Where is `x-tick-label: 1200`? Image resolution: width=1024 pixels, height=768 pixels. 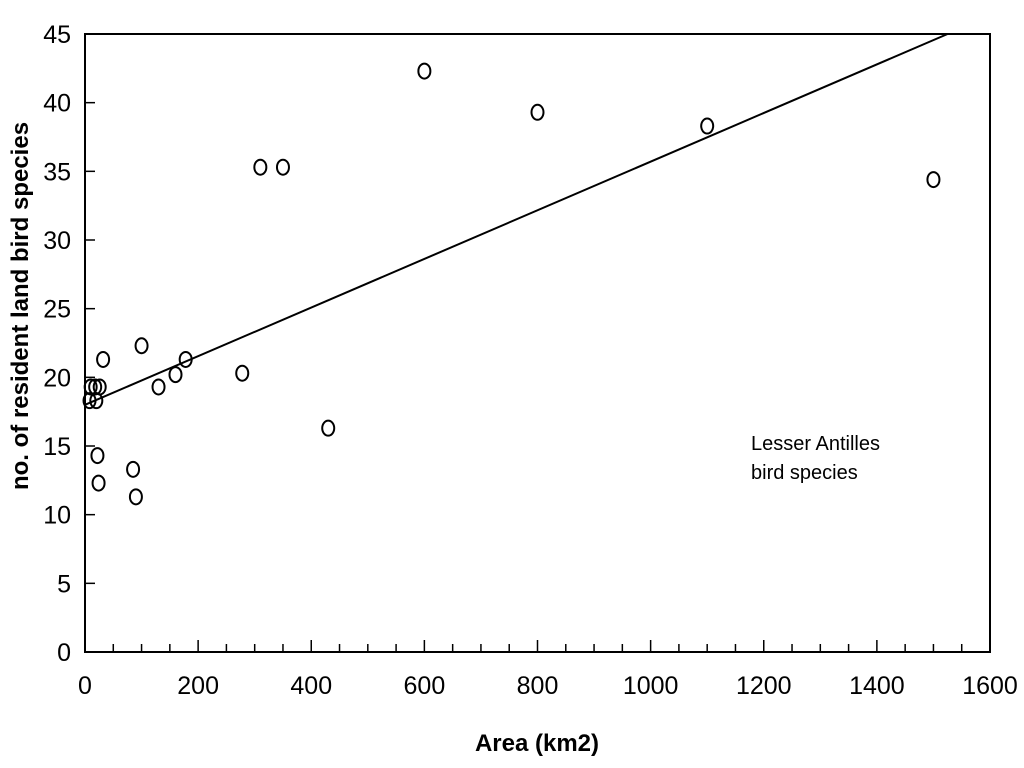
x-tick-label: 1200 is located at coordinates (764, 686).